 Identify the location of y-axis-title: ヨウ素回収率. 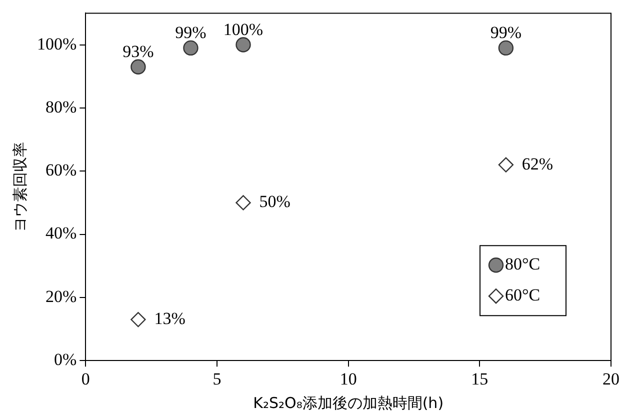
(19, 187).